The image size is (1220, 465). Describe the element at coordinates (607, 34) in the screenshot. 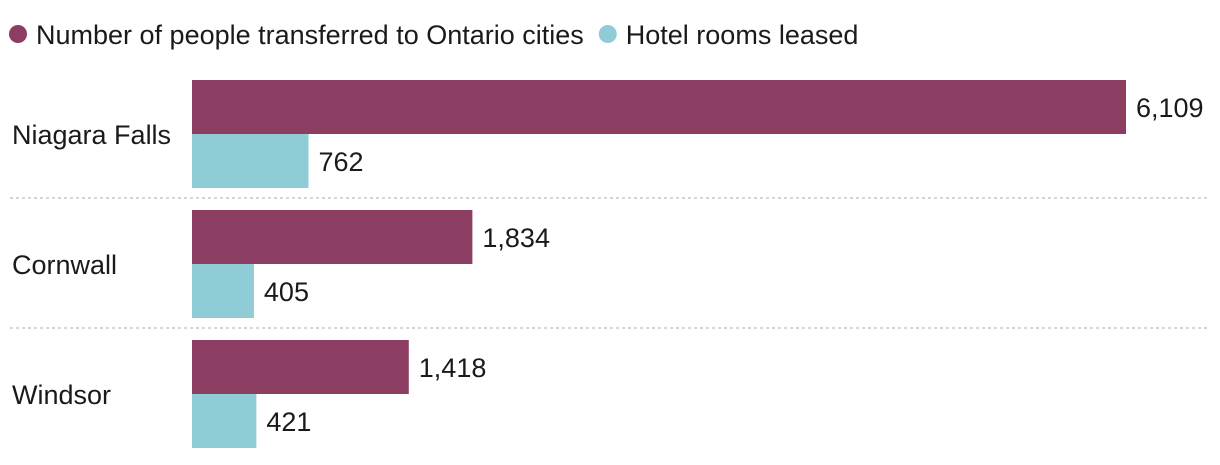

I see `legend-marker-hotel-rooms-leased` at that location.